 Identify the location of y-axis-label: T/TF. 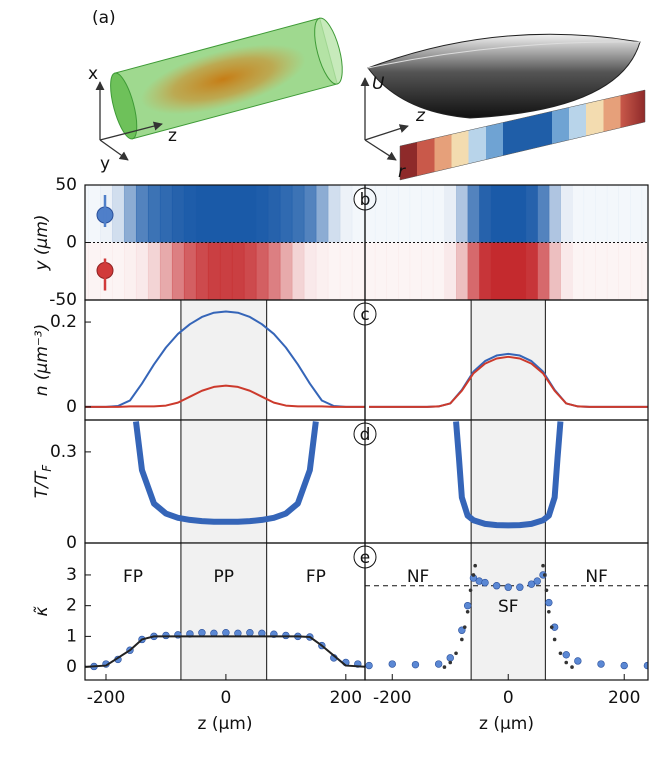
(43, 481).